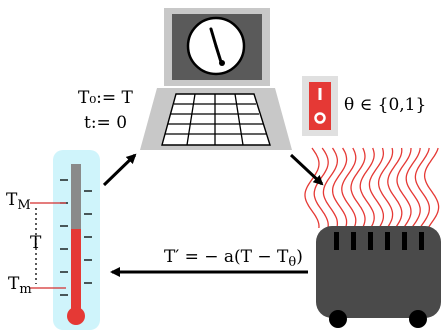 This screenshot has height=331, width=441. I want to click on laptop-with-clock-icon, so click(216, 79).